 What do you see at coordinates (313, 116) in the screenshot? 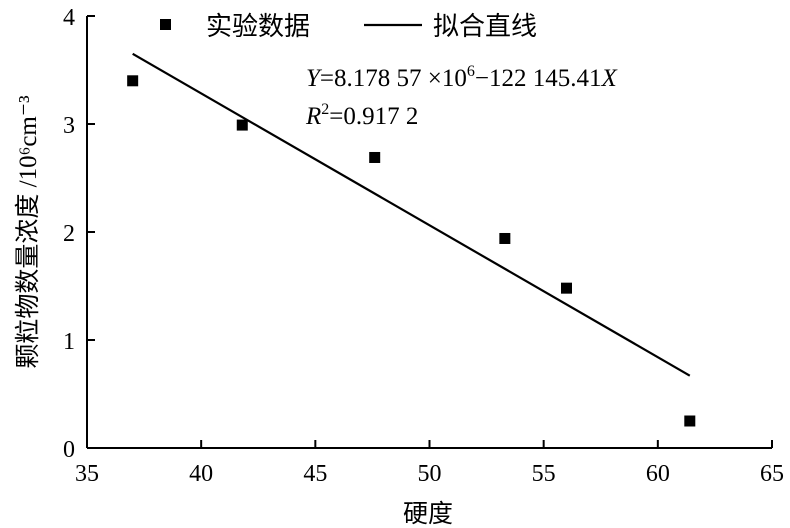
I see `r2-var: R` at bounding box center [313, 116].